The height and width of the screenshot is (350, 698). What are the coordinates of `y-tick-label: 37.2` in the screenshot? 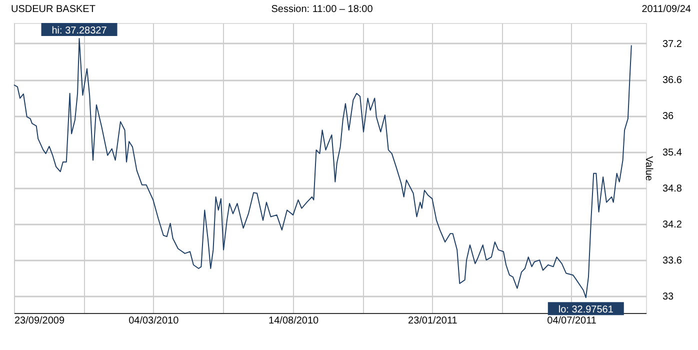 It's located at (672, 44).